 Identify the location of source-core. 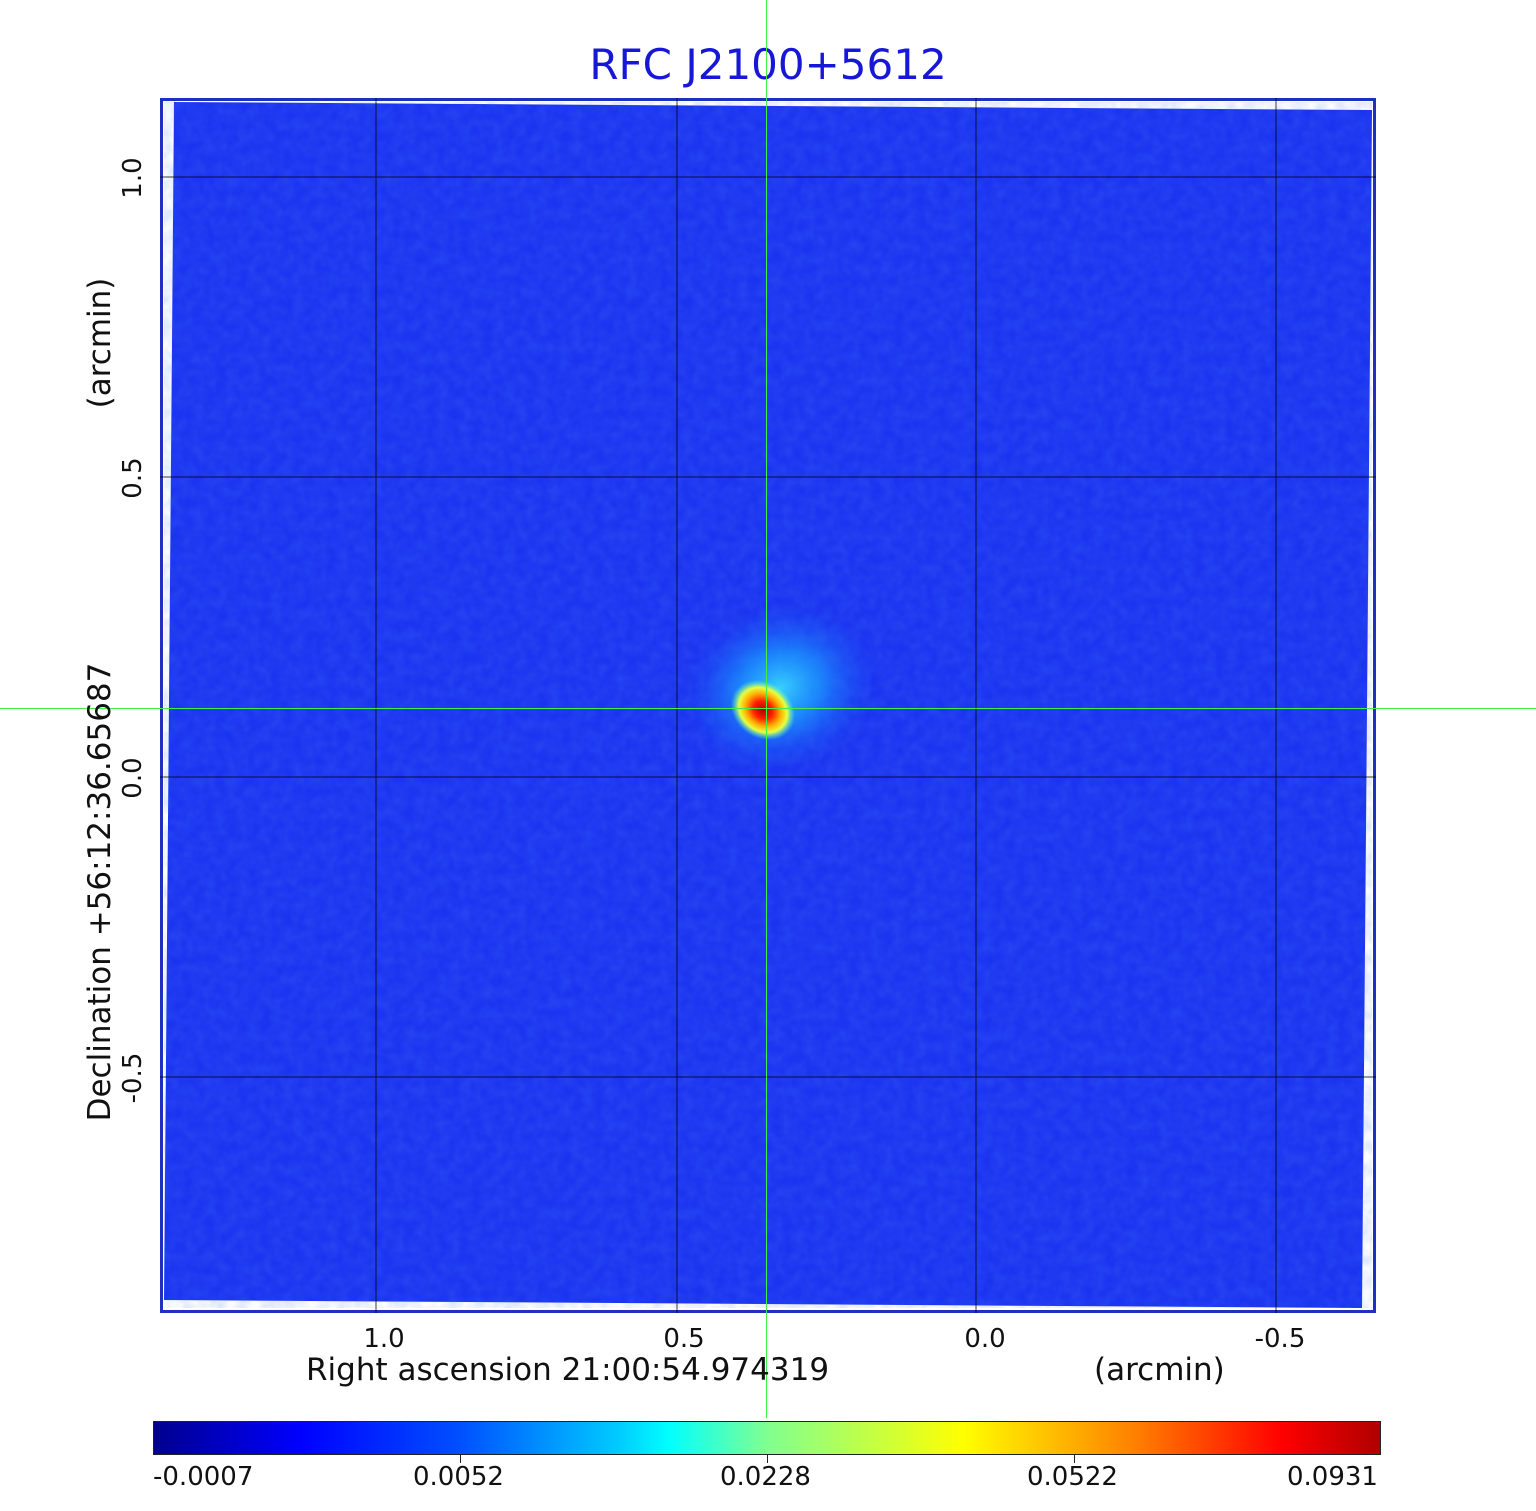
(763, 710).